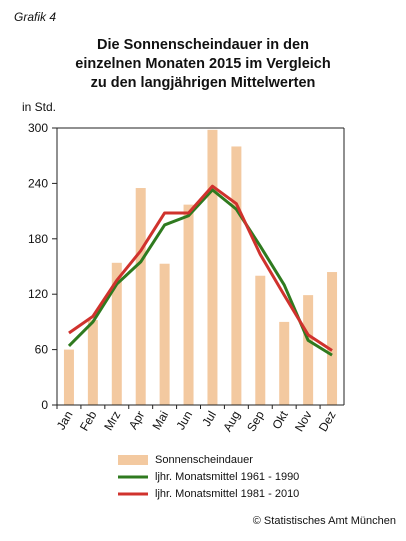 Image resolution: width=406 pixels, height=541 pixels. What do you see at coordinates (44, 405) in the screenshot?
I see `y-tick-label: 0` at bounding box center [44, 405].